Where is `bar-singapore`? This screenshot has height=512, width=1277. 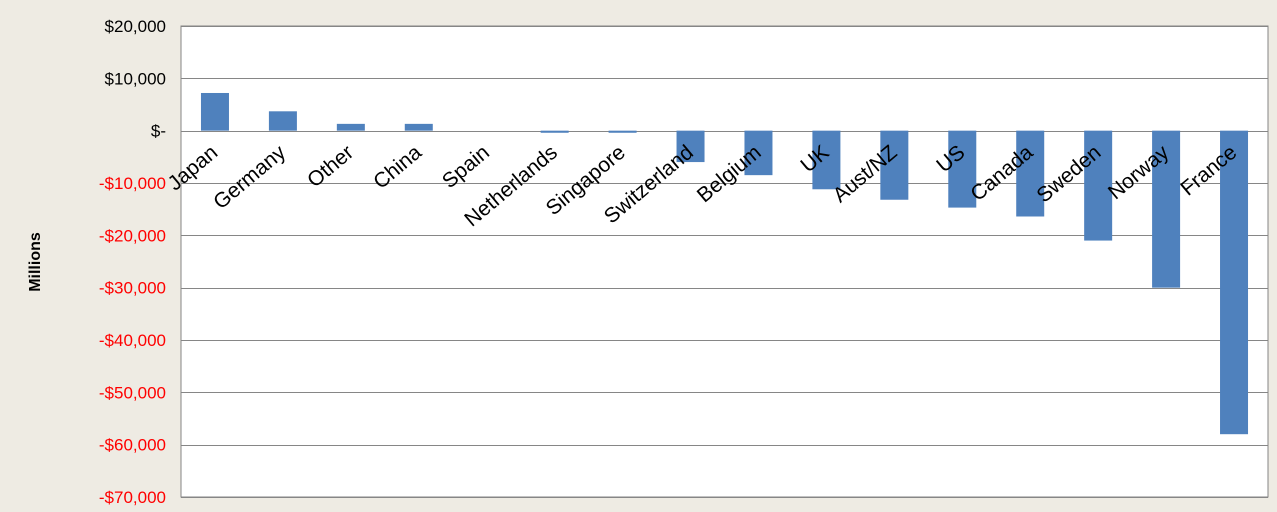 bar-singapore is located at coordinates (622, 131).